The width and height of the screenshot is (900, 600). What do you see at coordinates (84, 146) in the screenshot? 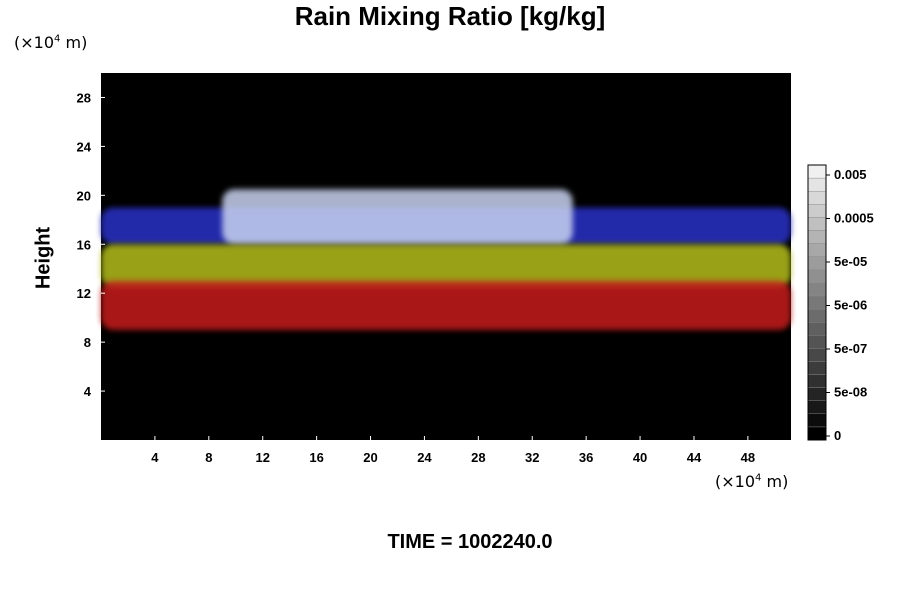
I see `y-tick-label: 24` at bounding box center [84, 146].